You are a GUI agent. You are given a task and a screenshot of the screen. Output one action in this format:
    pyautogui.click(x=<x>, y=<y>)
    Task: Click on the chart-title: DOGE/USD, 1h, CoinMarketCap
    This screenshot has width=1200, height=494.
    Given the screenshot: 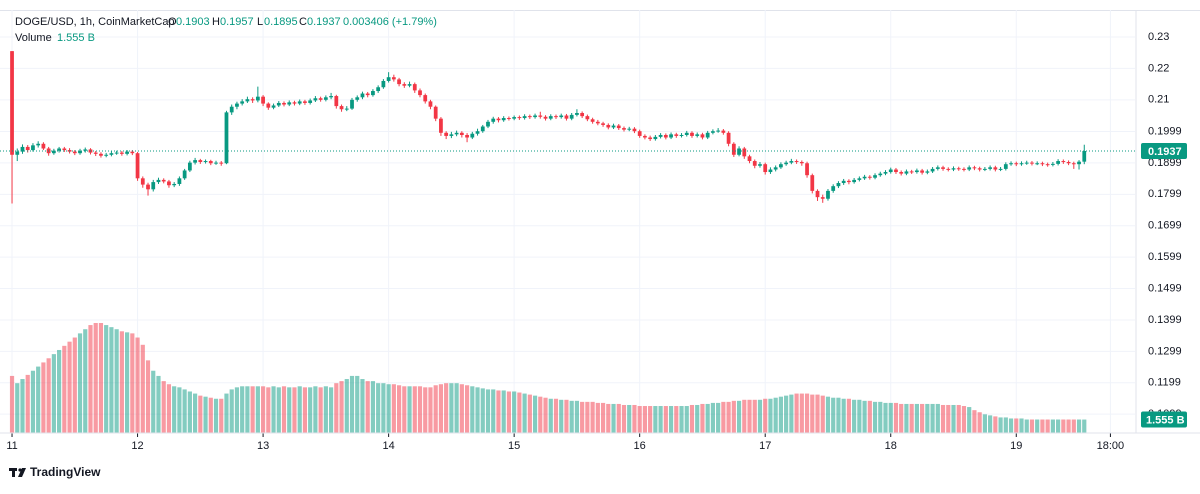 What is the action you would take?
    pyautogui.click(x=95, y=22)
    